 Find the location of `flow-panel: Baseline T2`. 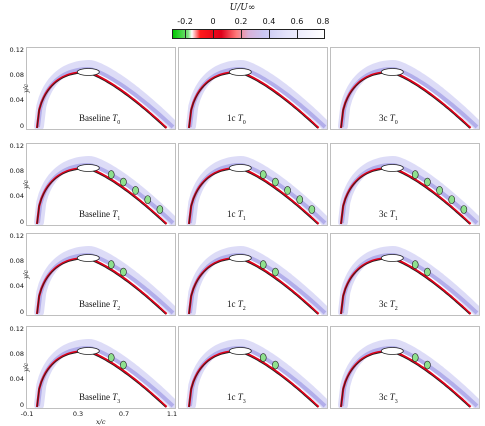

flow-panel: Baseline T2 is located at coordinates (101, 274).